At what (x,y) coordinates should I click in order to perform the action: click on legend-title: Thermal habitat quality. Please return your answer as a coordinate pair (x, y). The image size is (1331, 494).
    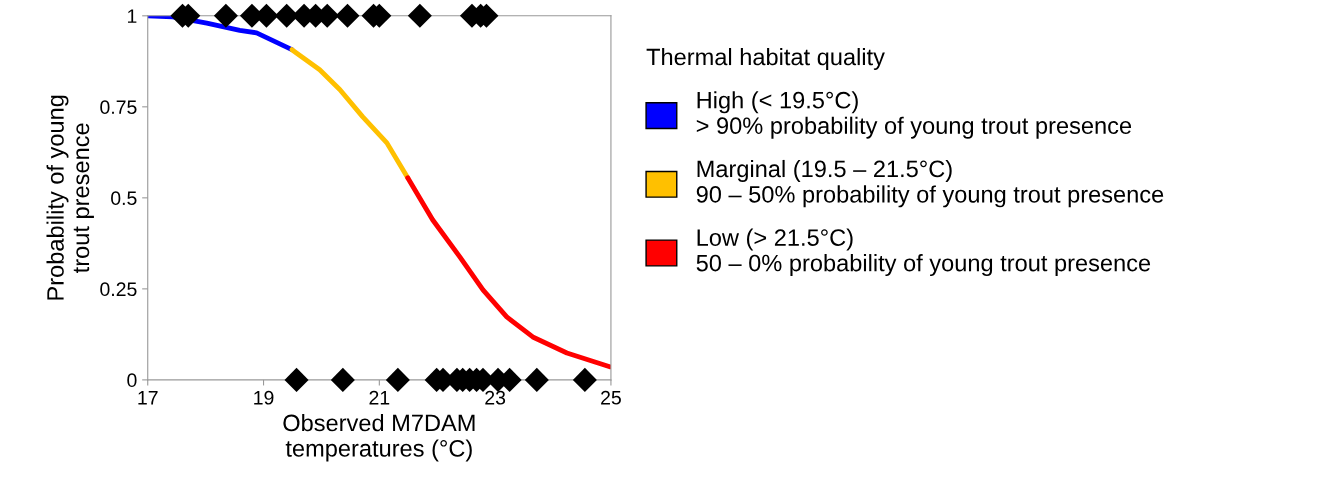
    Looking at the image, I should click on (765, 58).